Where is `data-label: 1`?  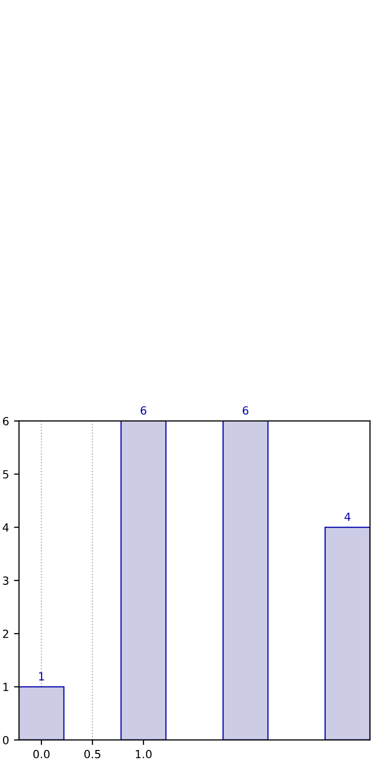
data-label: 1 is located at coordinates (41, 676).